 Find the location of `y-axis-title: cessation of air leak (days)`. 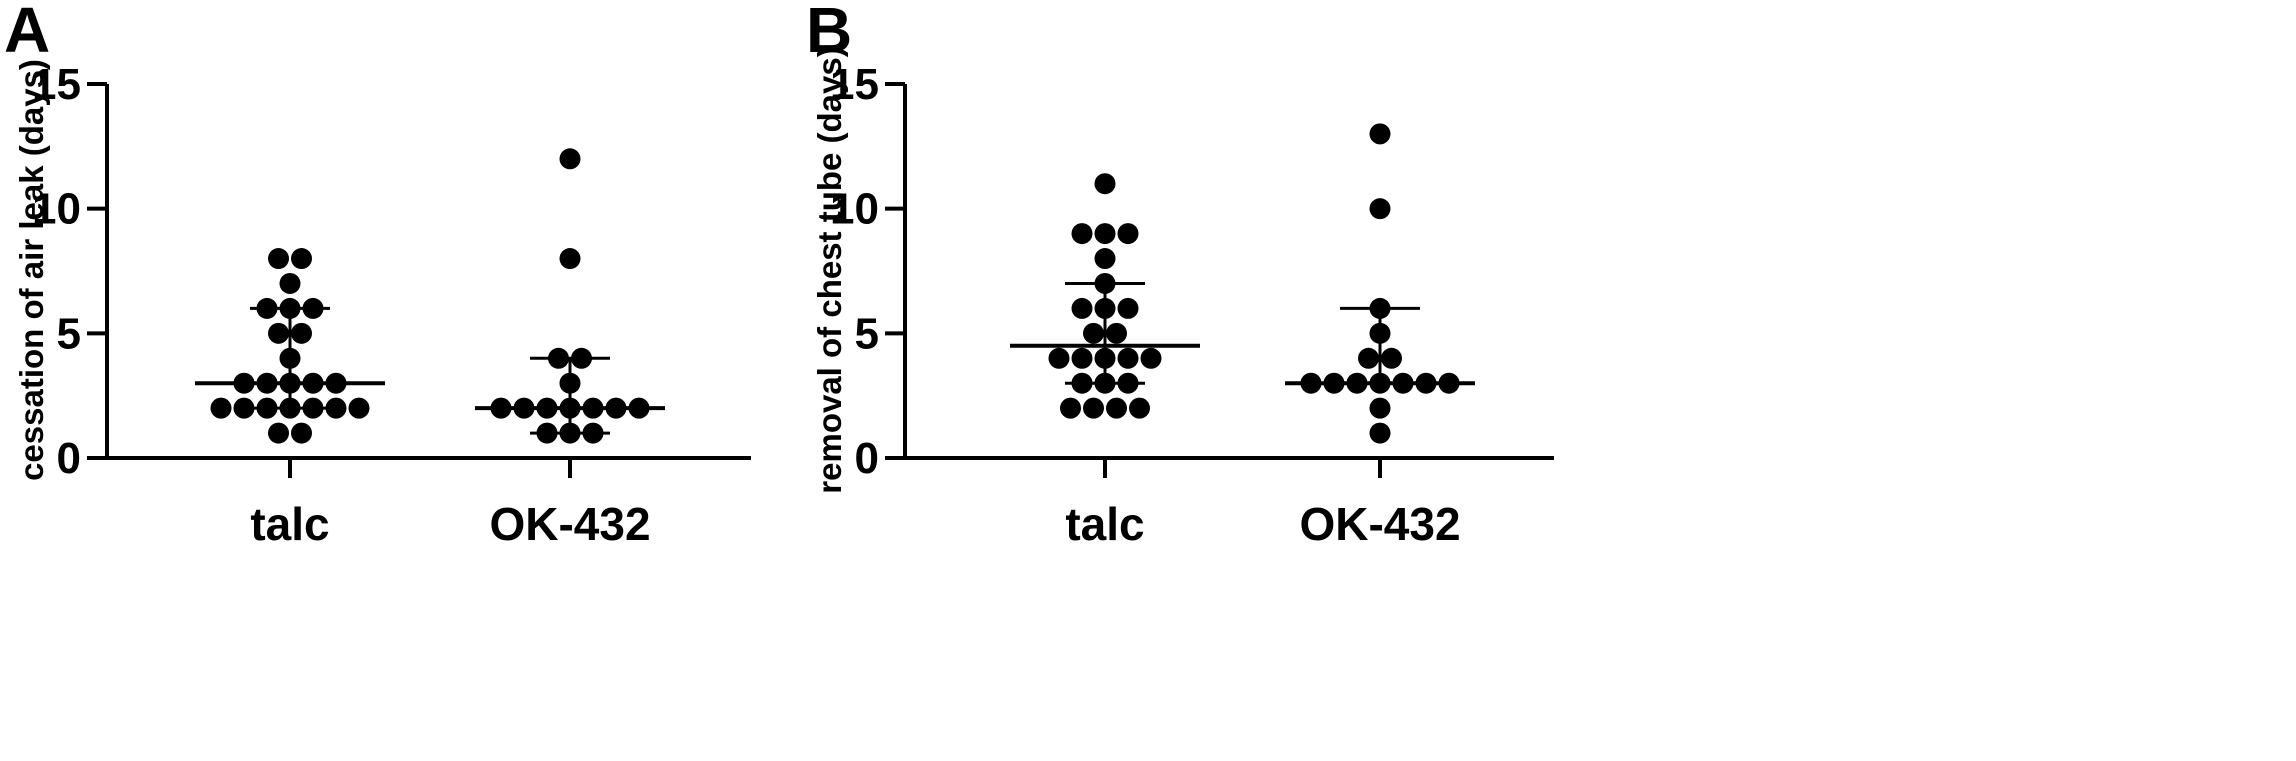

y-axis-title: cessation of air leak (days) is located at coordinates (31, 270).